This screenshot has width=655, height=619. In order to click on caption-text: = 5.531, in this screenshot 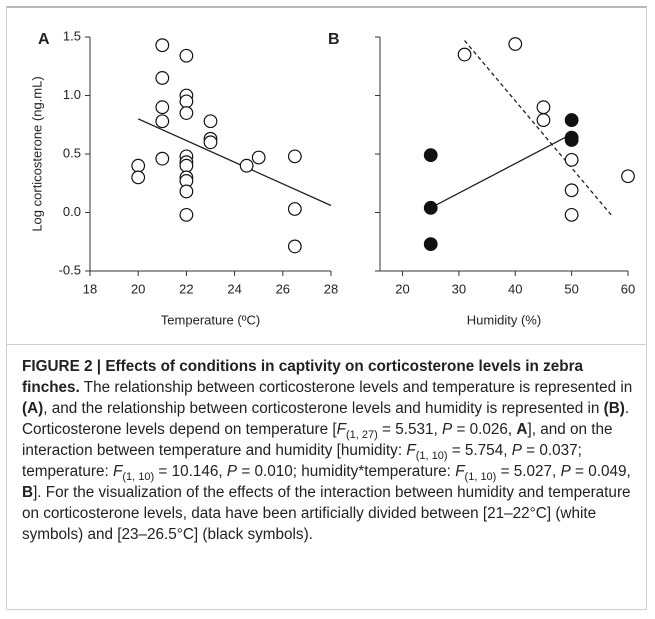, I will do `click(409, 429)`.